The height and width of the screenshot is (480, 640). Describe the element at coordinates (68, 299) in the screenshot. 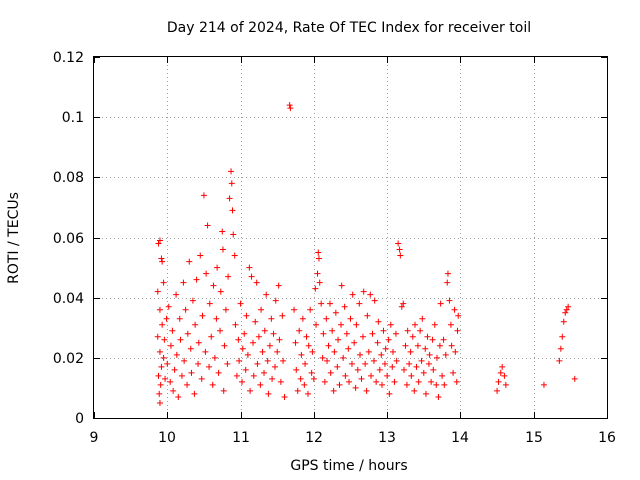

I see `y-tick-label: 0.04` at that location.